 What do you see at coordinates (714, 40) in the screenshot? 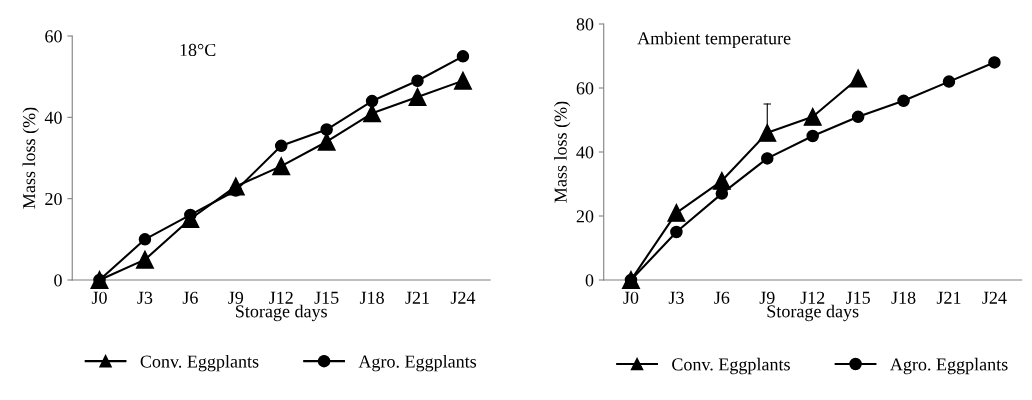
I see `chart-title: Ambient temperature` at bounding box center [714, 40].